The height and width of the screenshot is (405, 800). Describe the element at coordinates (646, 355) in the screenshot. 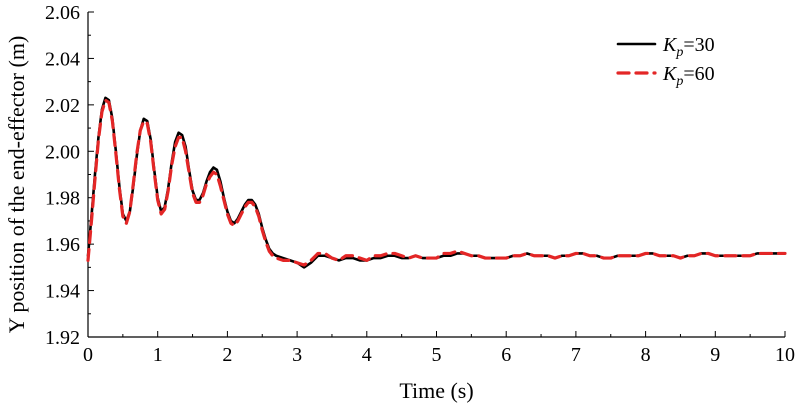

I see `x-tick-label: 8` at that location.